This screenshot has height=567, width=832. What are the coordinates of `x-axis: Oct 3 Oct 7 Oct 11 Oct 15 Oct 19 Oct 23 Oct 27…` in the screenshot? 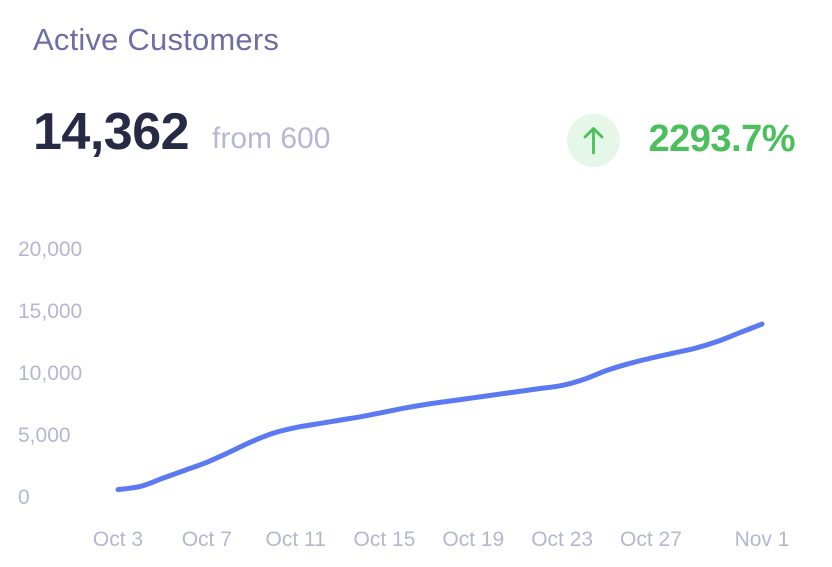 It's located at (441, 539).